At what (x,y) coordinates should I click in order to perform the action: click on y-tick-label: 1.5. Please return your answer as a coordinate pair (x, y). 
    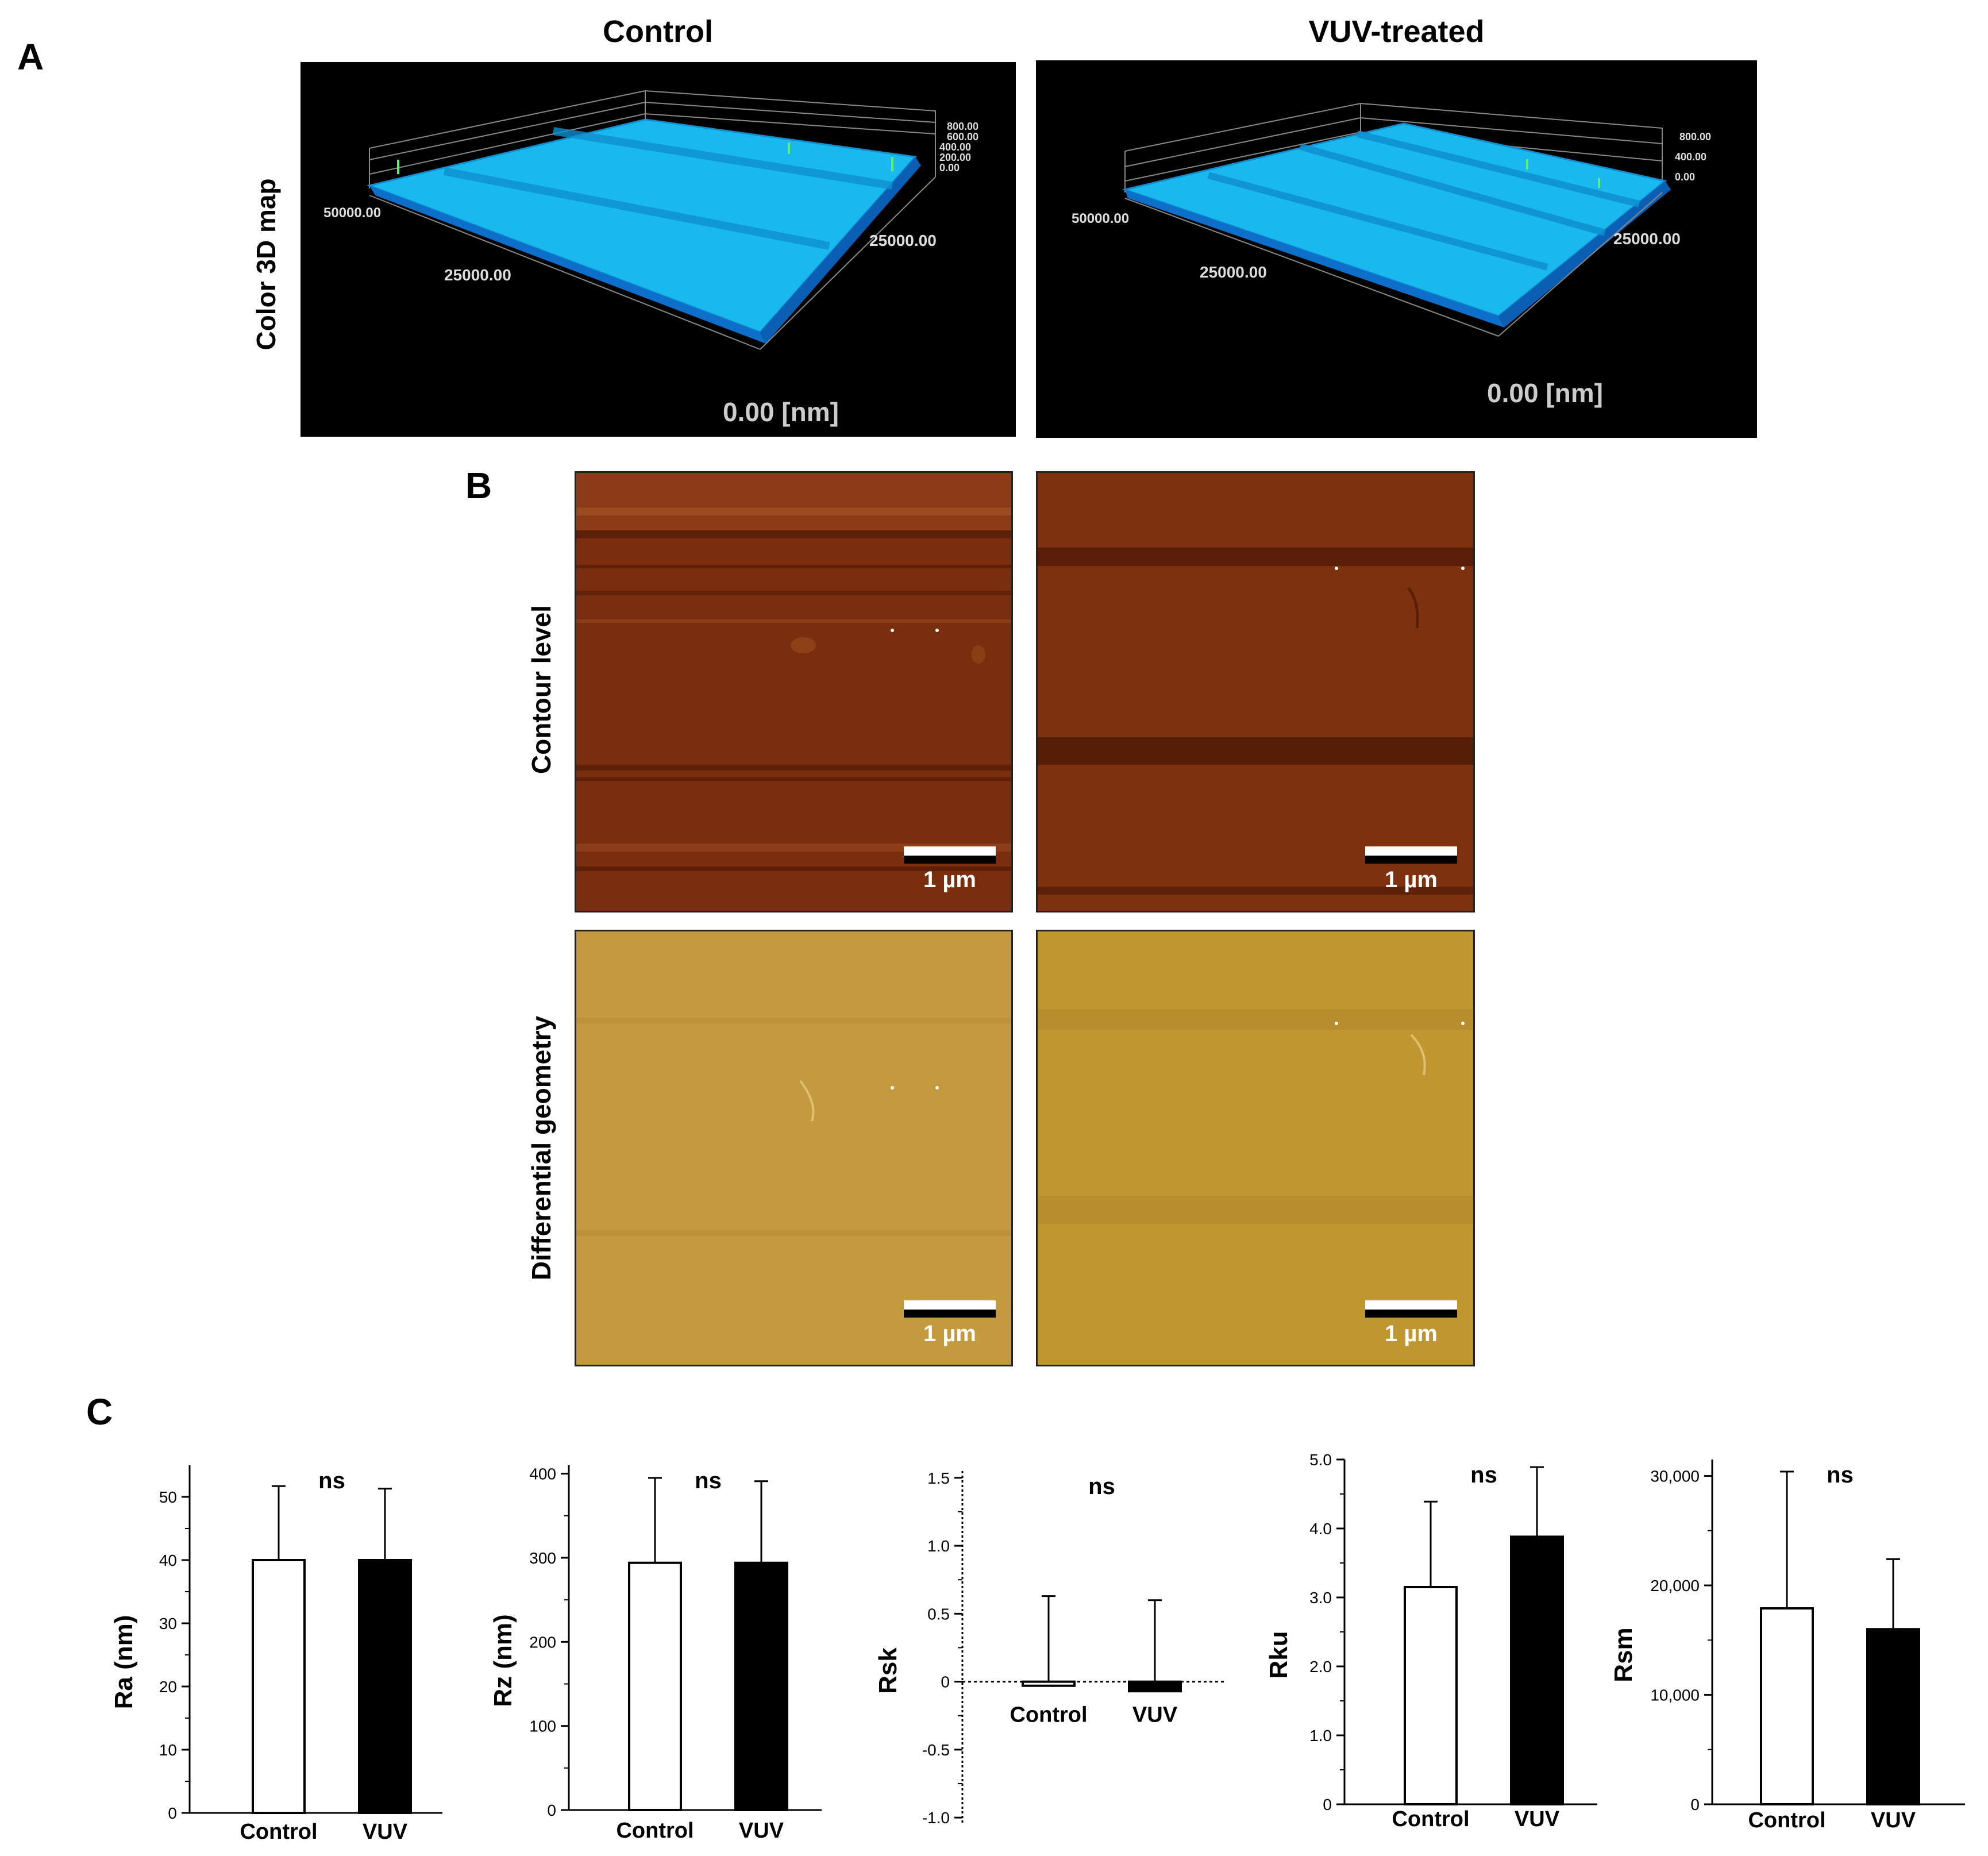
    Looking at the image, I should click on (938, 1478).